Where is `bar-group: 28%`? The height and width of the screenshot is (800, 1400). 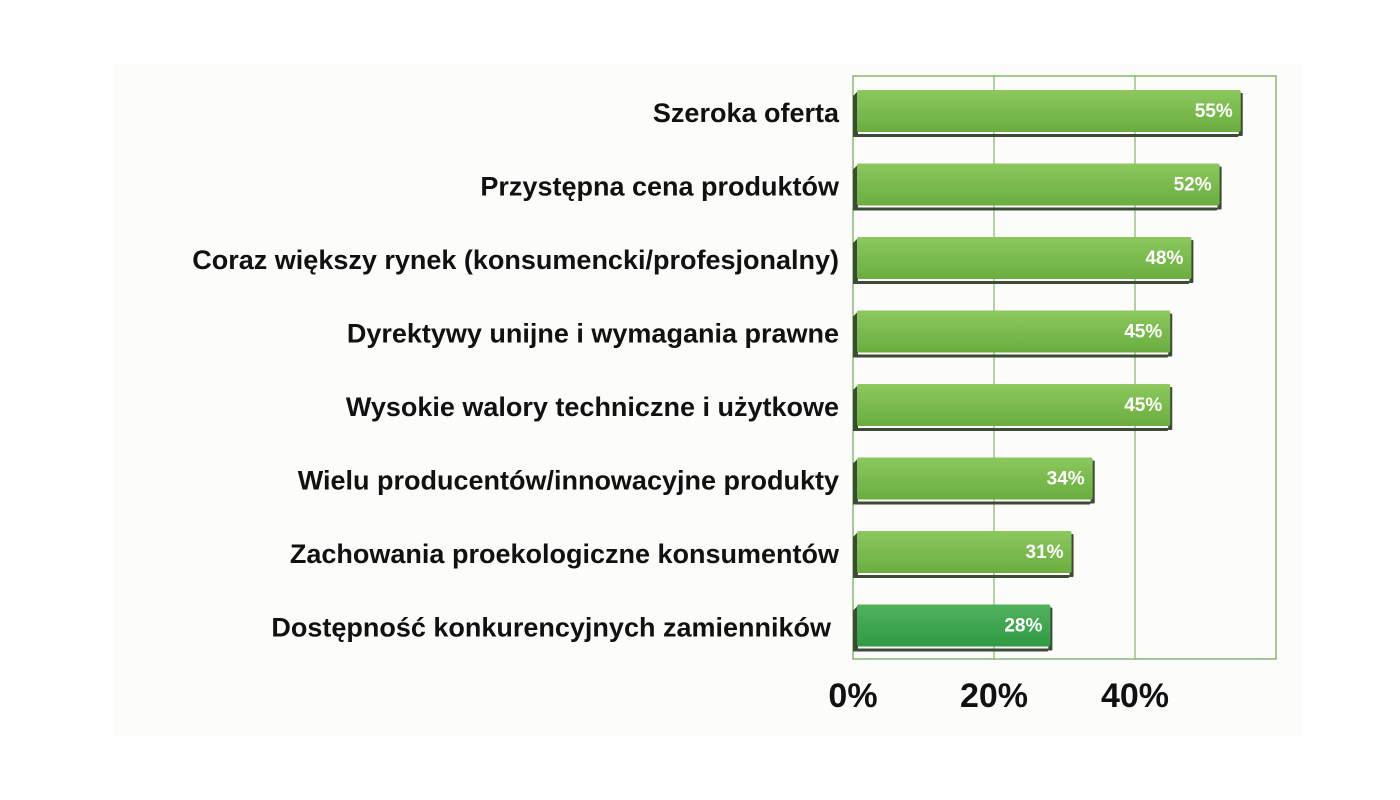
bar-group: 28% is located at coordinates (953, 628).